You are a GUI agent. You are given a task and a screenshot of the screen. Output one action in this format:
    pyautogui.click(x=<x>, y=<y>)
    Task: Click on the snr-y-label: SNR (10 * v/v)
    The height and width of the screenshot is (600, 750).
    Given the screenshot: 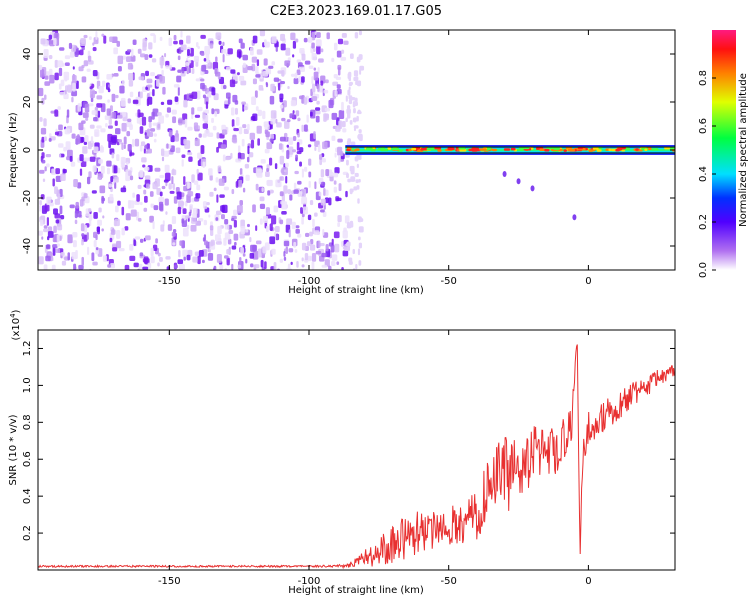 What is the action you would take?
    pyautogui.click(x=13, y=449)
    